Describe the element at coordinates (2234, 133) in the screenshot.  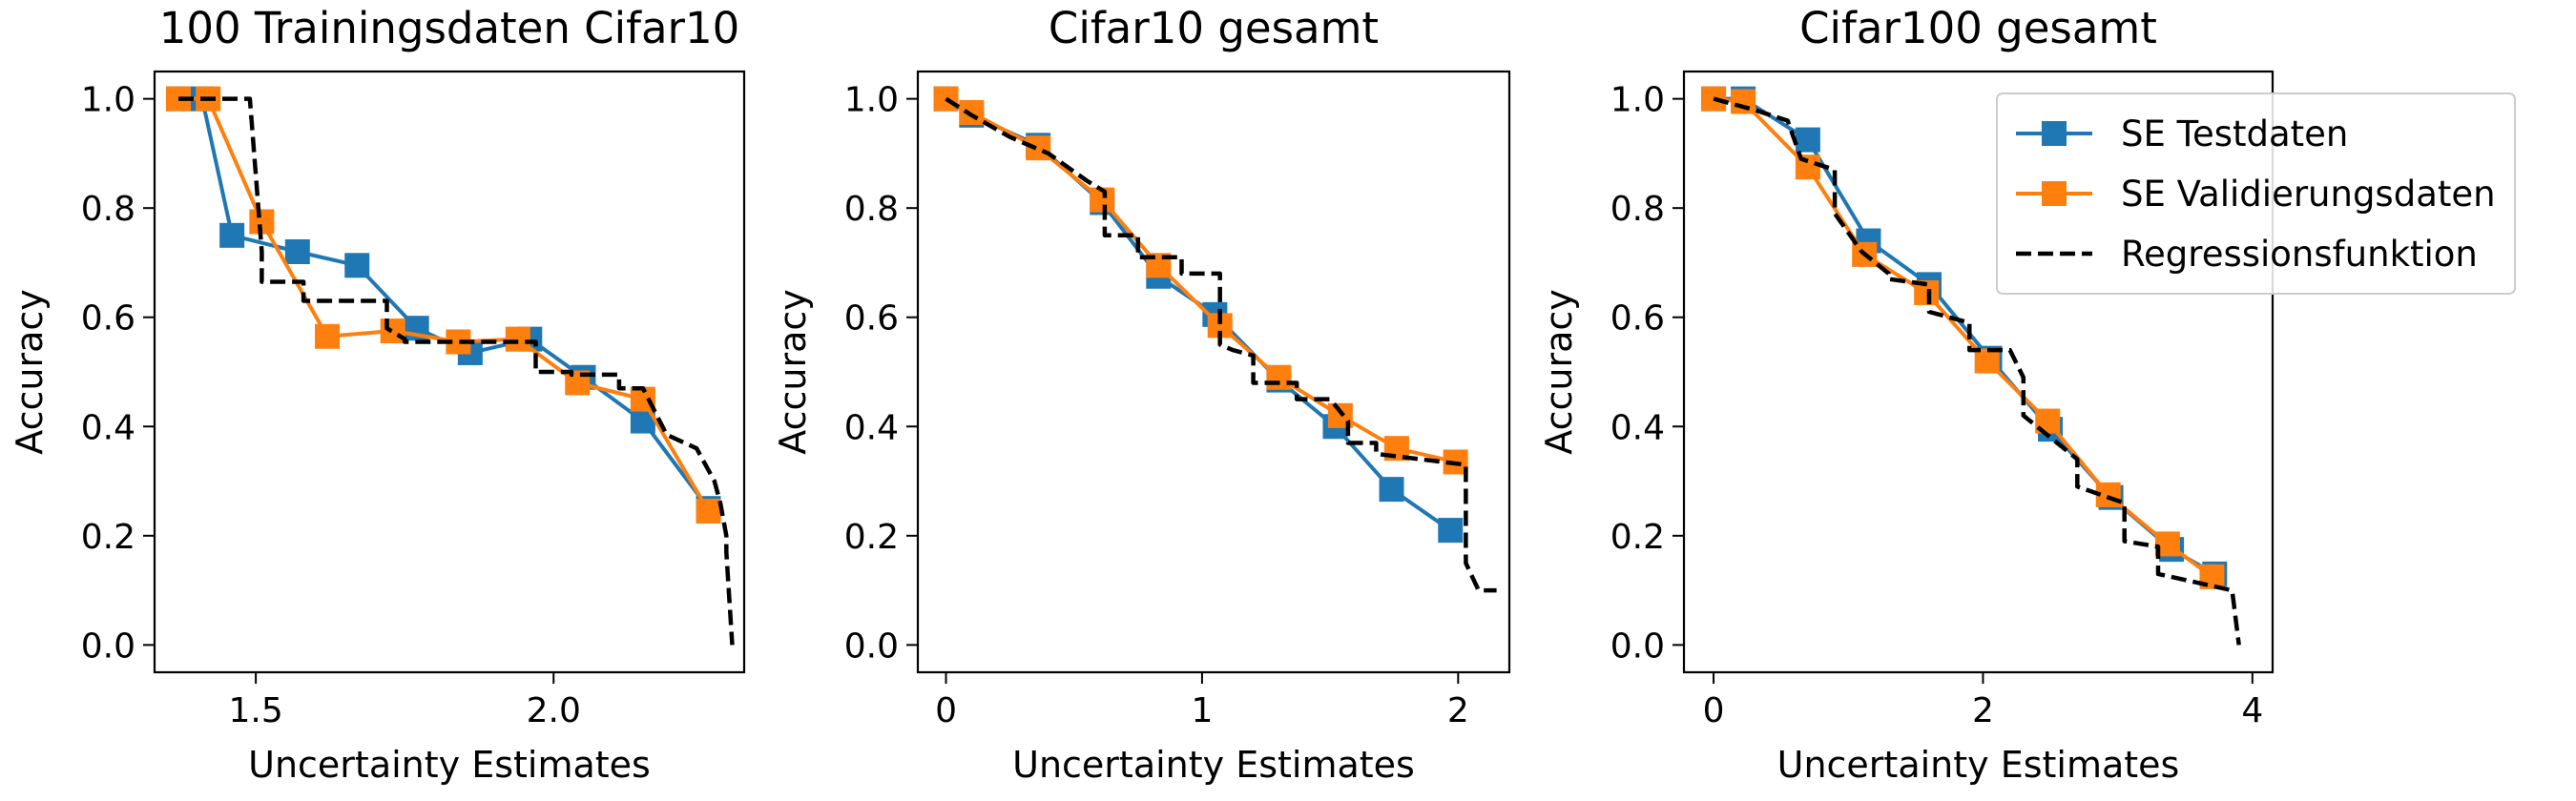
I see `legend-label: SE Testdaten` at that location.